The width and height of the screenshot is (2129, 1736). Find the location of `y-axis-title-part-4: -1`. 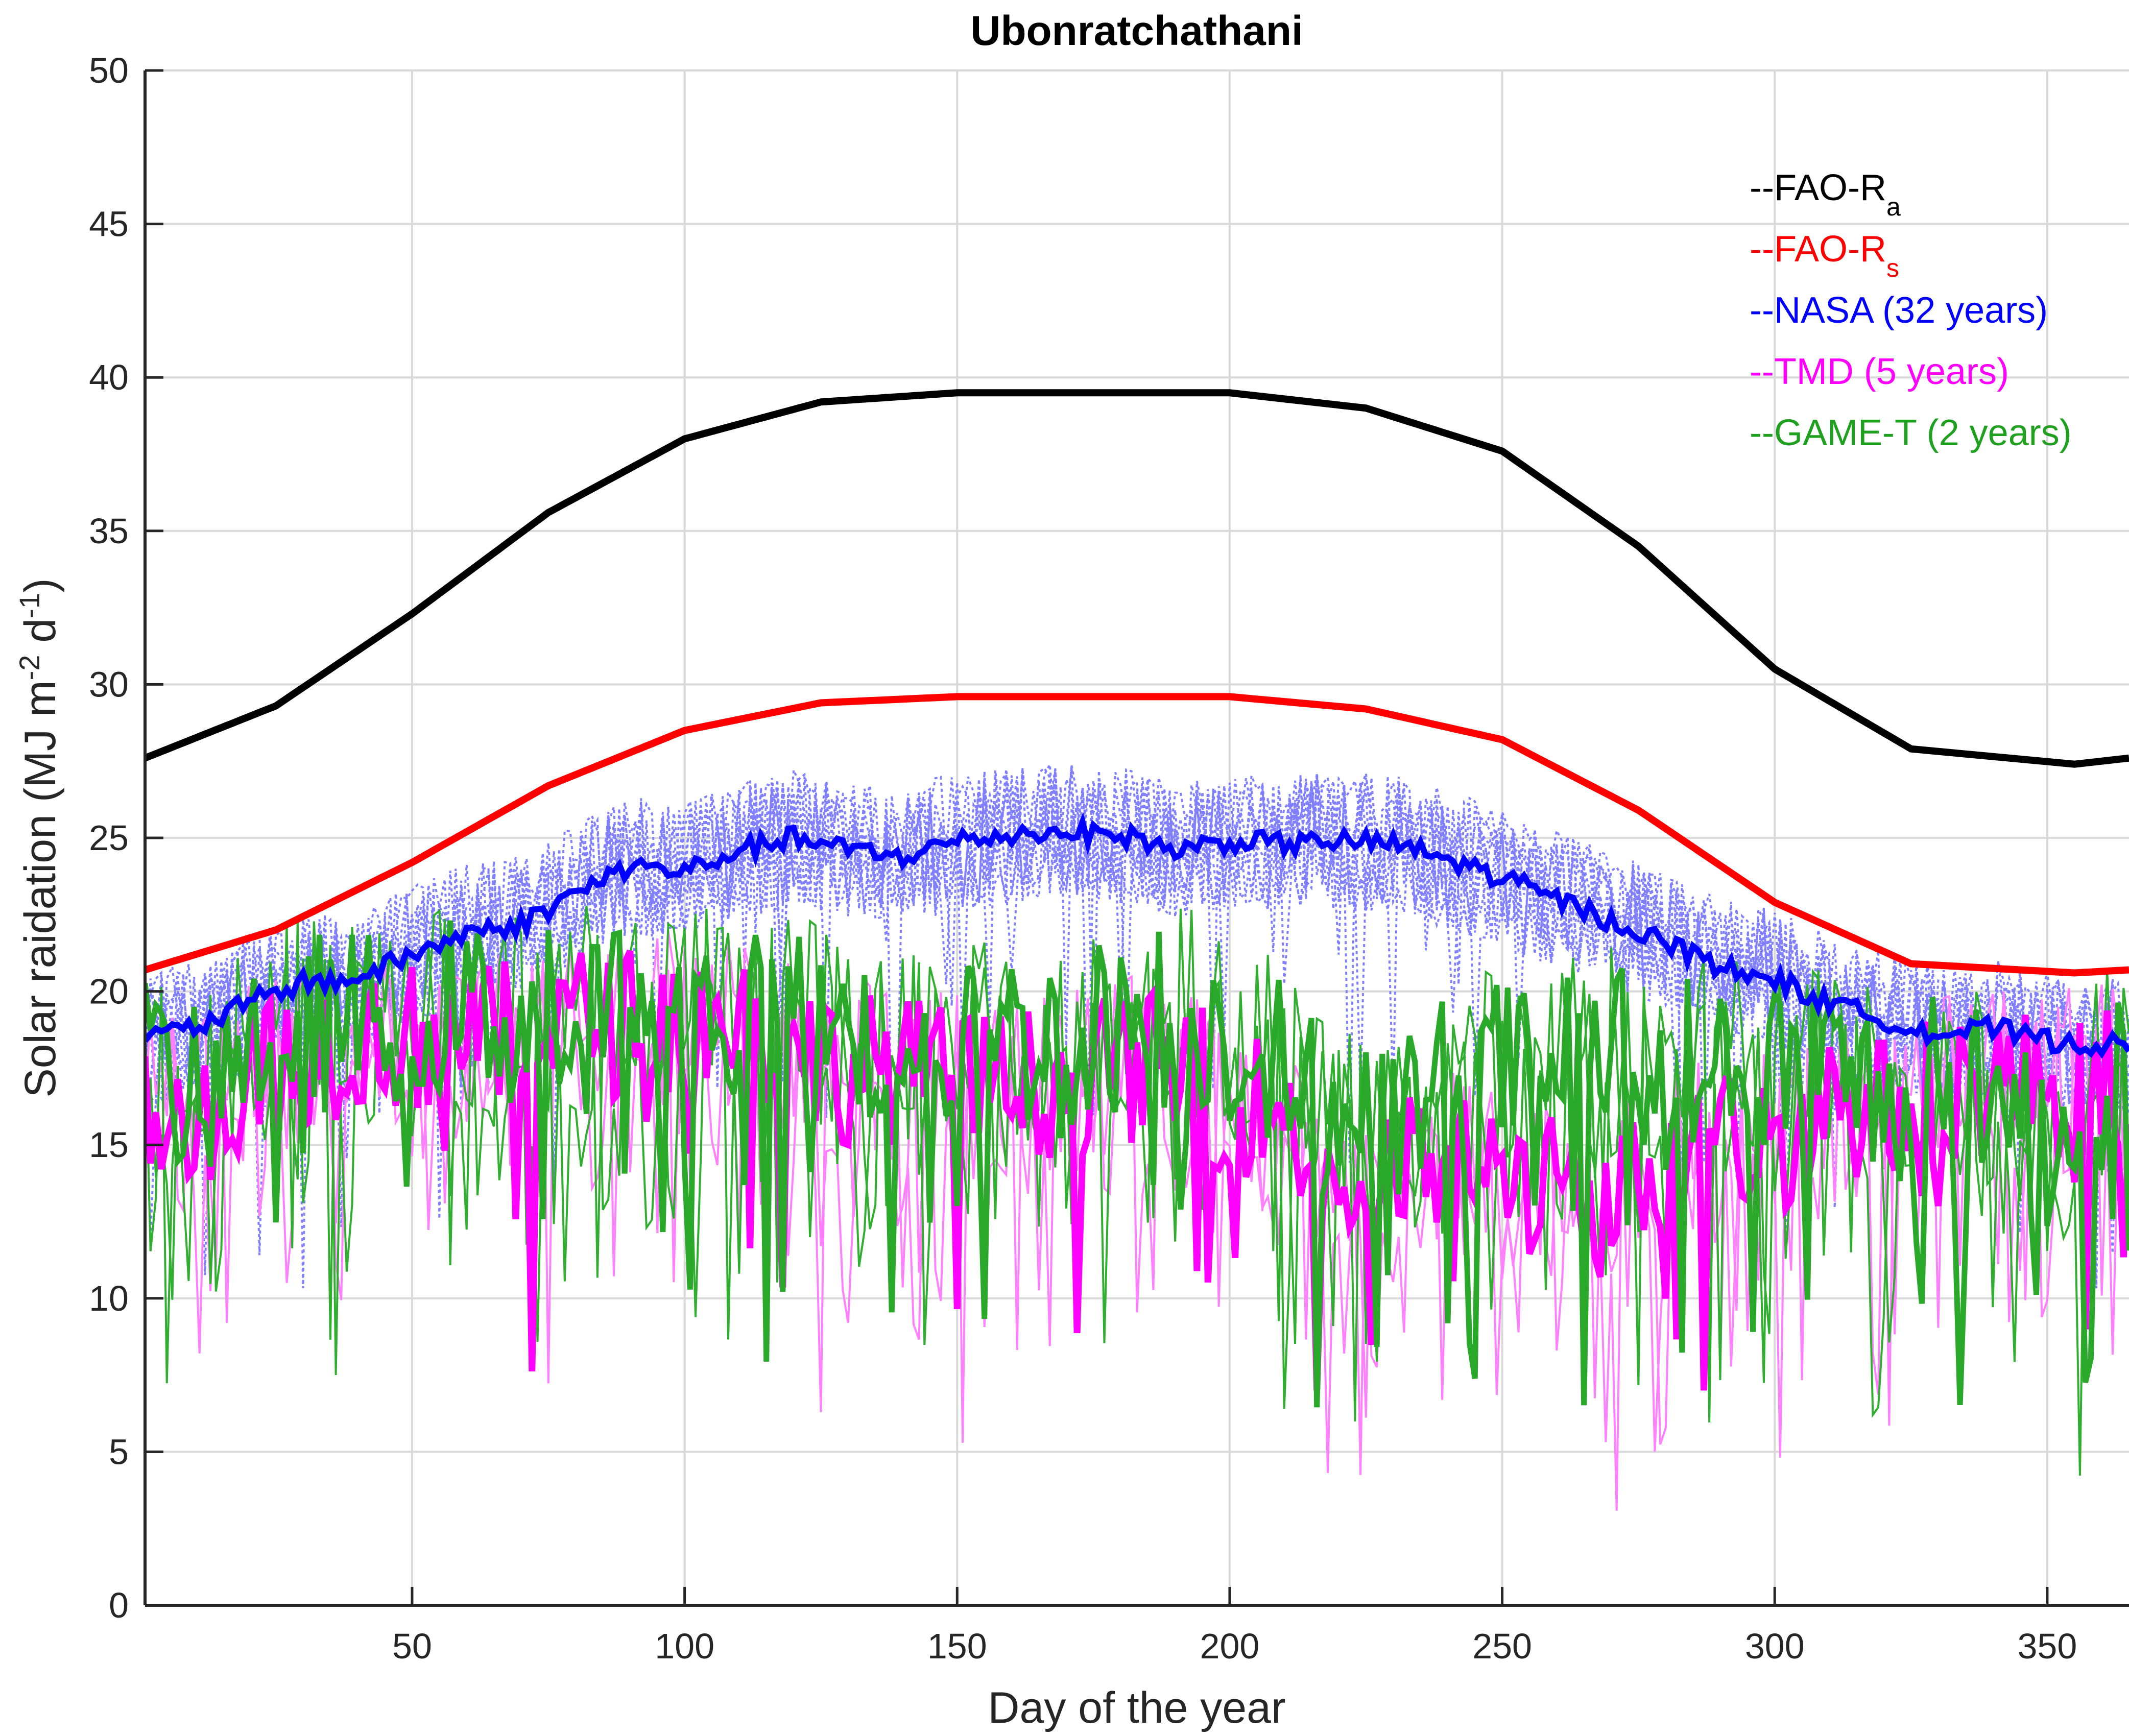

y-axis-title-part-4: -1 is located at coordinates (29, 606).